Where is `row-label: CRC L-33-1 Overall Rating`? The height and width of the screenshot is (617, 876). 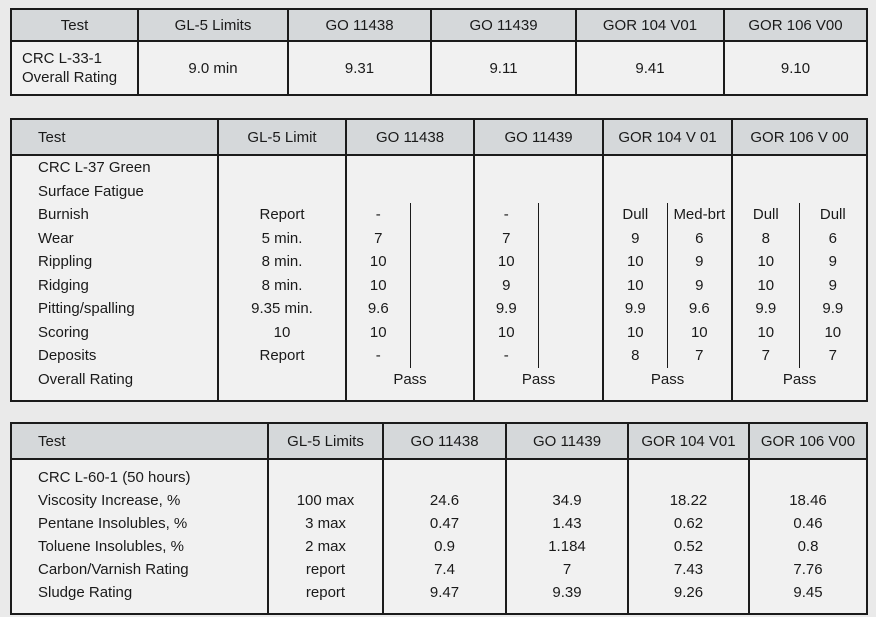 row-label: CRC L-33-1 Overall Rating is located at coordinates (74, 68).